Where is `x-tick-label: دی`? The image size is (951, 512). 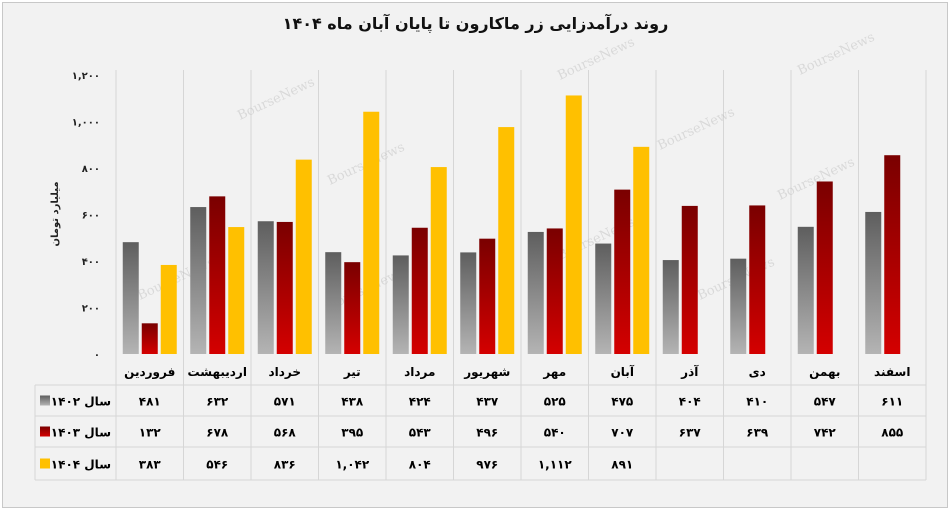 x-tick-label: دی is located at coordinates (757, 372).